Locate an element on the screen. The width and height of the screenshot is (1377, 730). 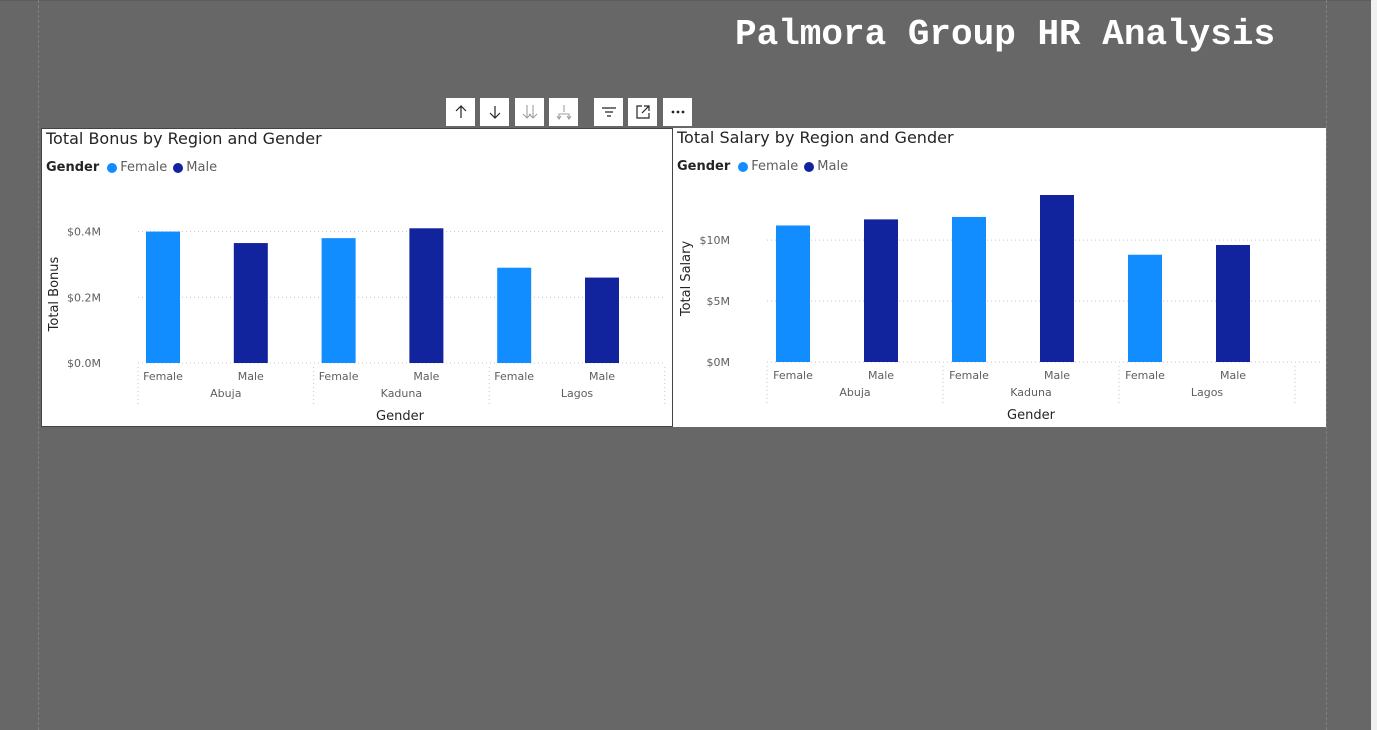
canvas-guide-left is located at coordinates (38, 365).